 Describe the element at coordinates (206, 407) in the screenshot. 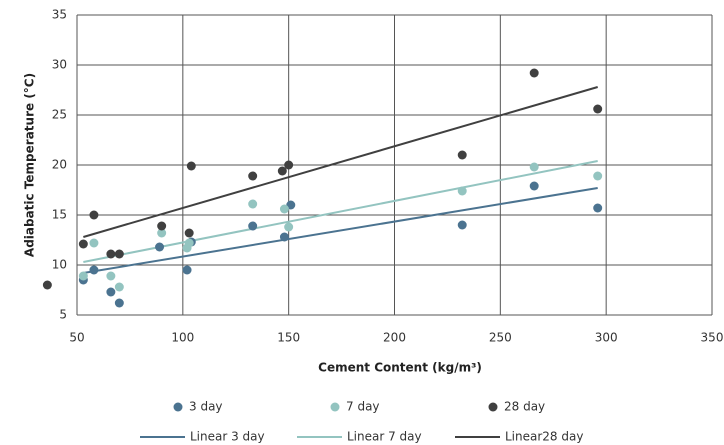

I see `legend-label: 3 day` at that location.